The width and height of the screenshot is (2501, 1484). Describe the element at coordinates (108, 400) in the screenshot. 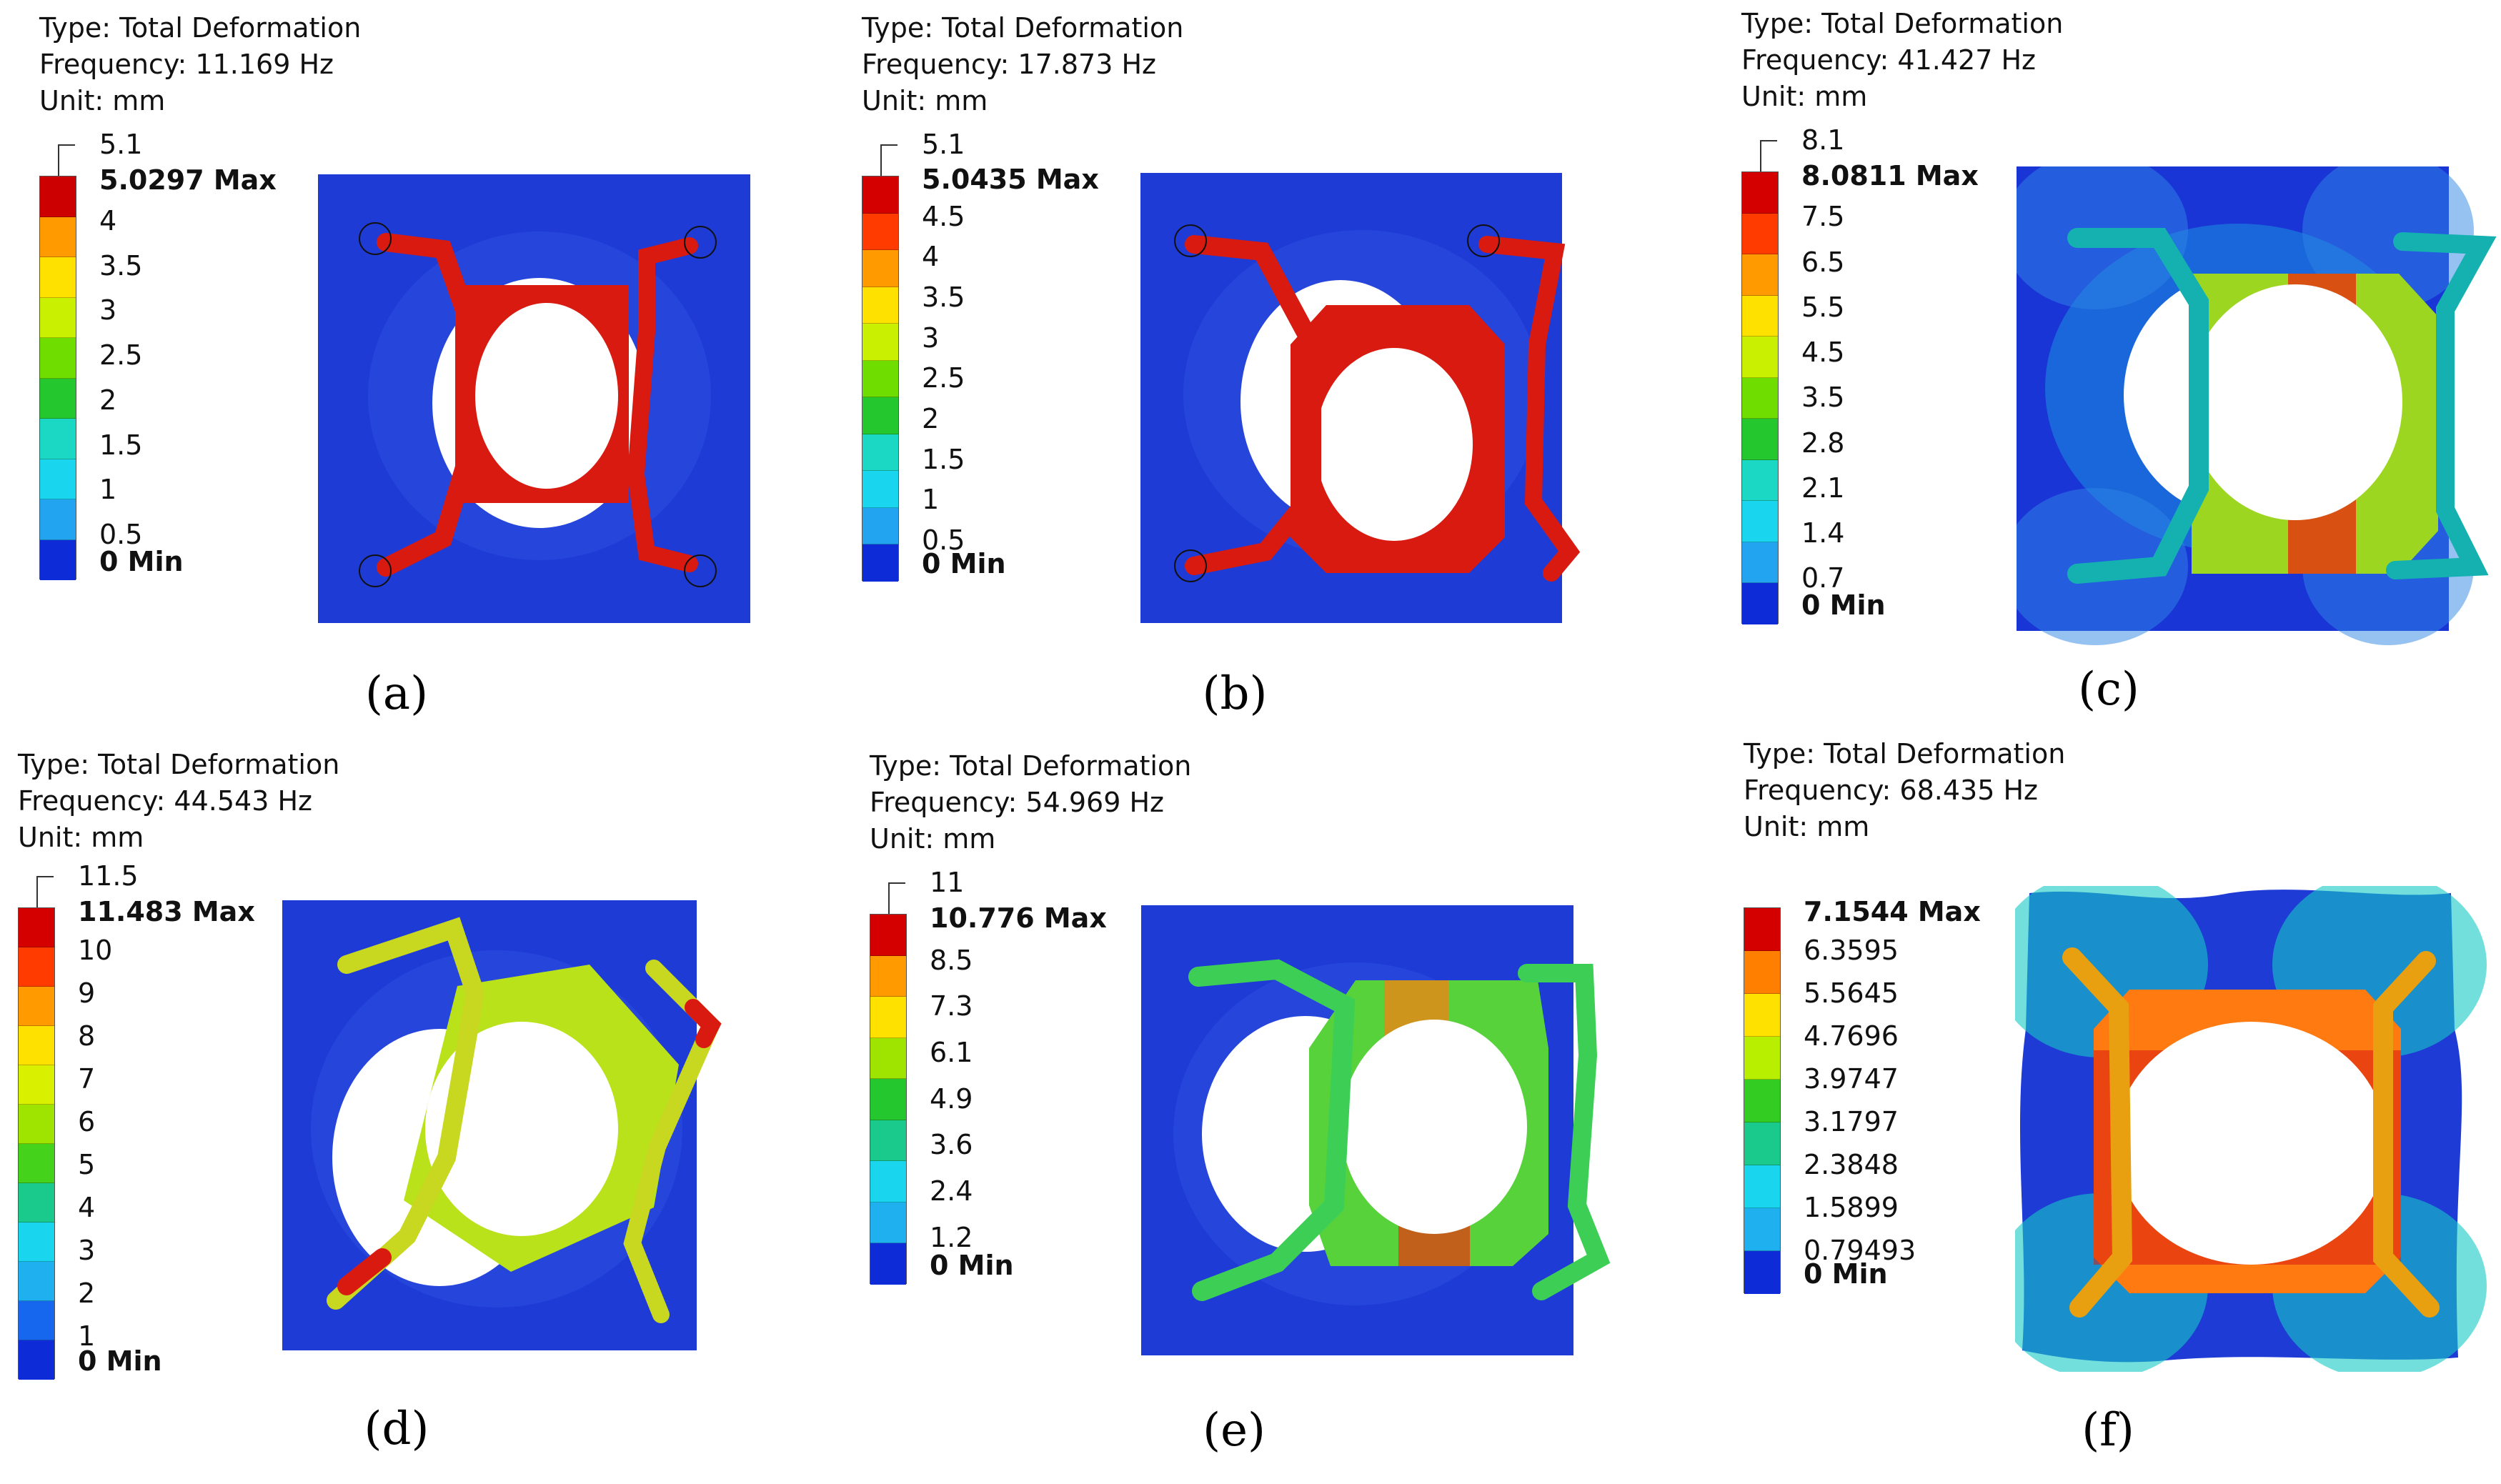

I see `legend-tick-label: 2` at that location.